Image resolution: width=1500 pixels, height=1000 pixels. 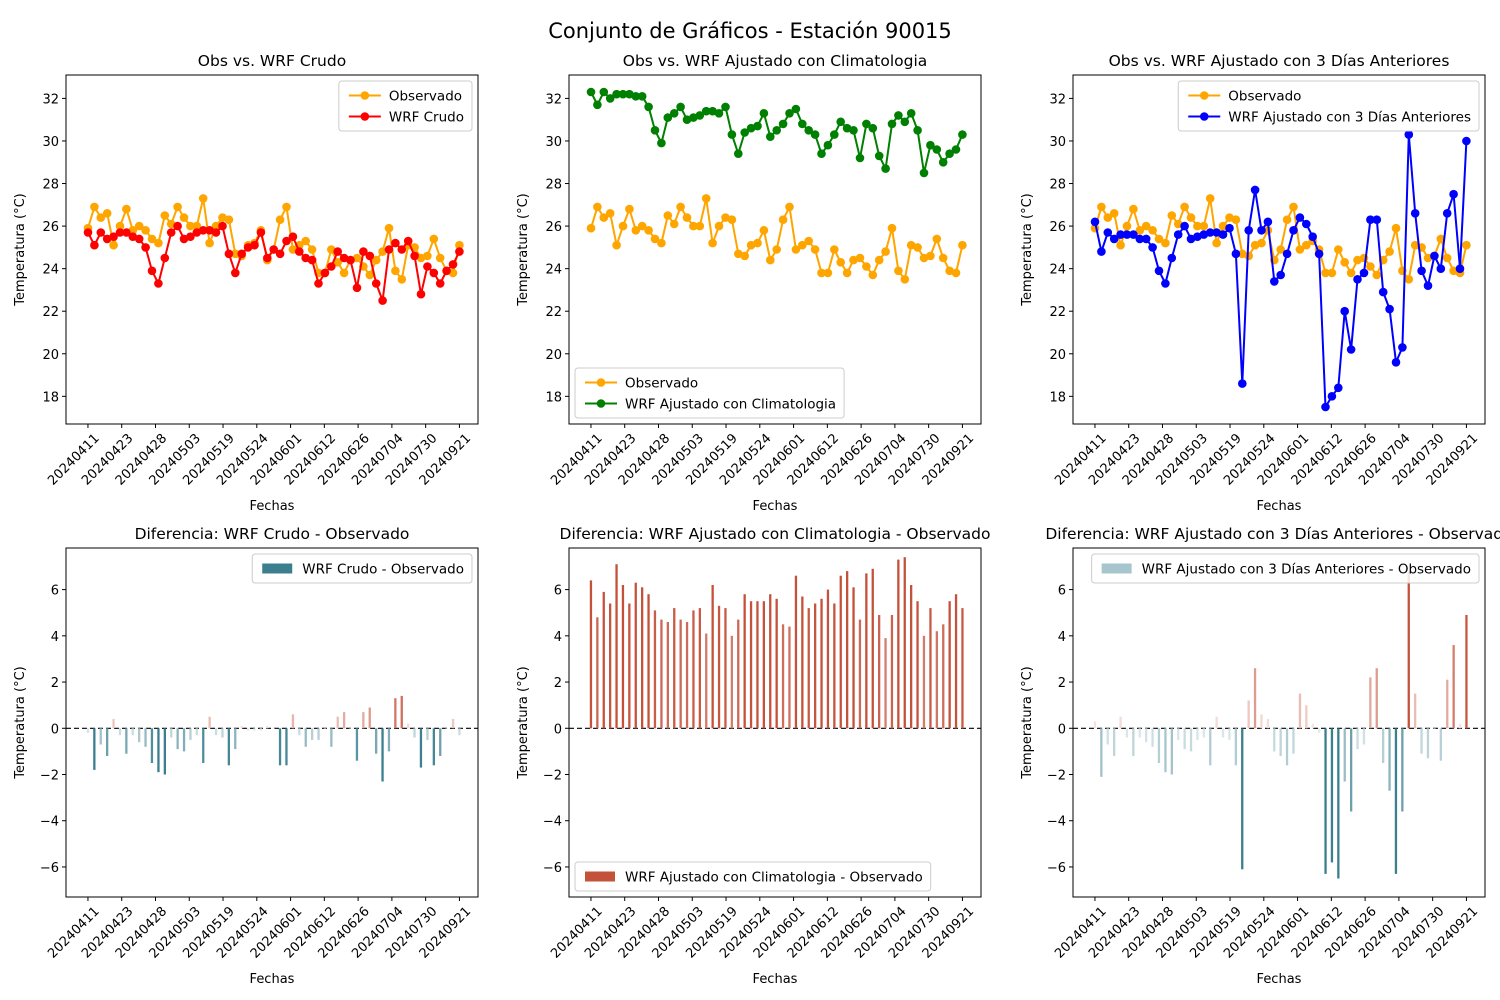 What do you see at coordinates (272, 722) in the screenshot?
I see `axes-frame` at bounding box center [272, 722].